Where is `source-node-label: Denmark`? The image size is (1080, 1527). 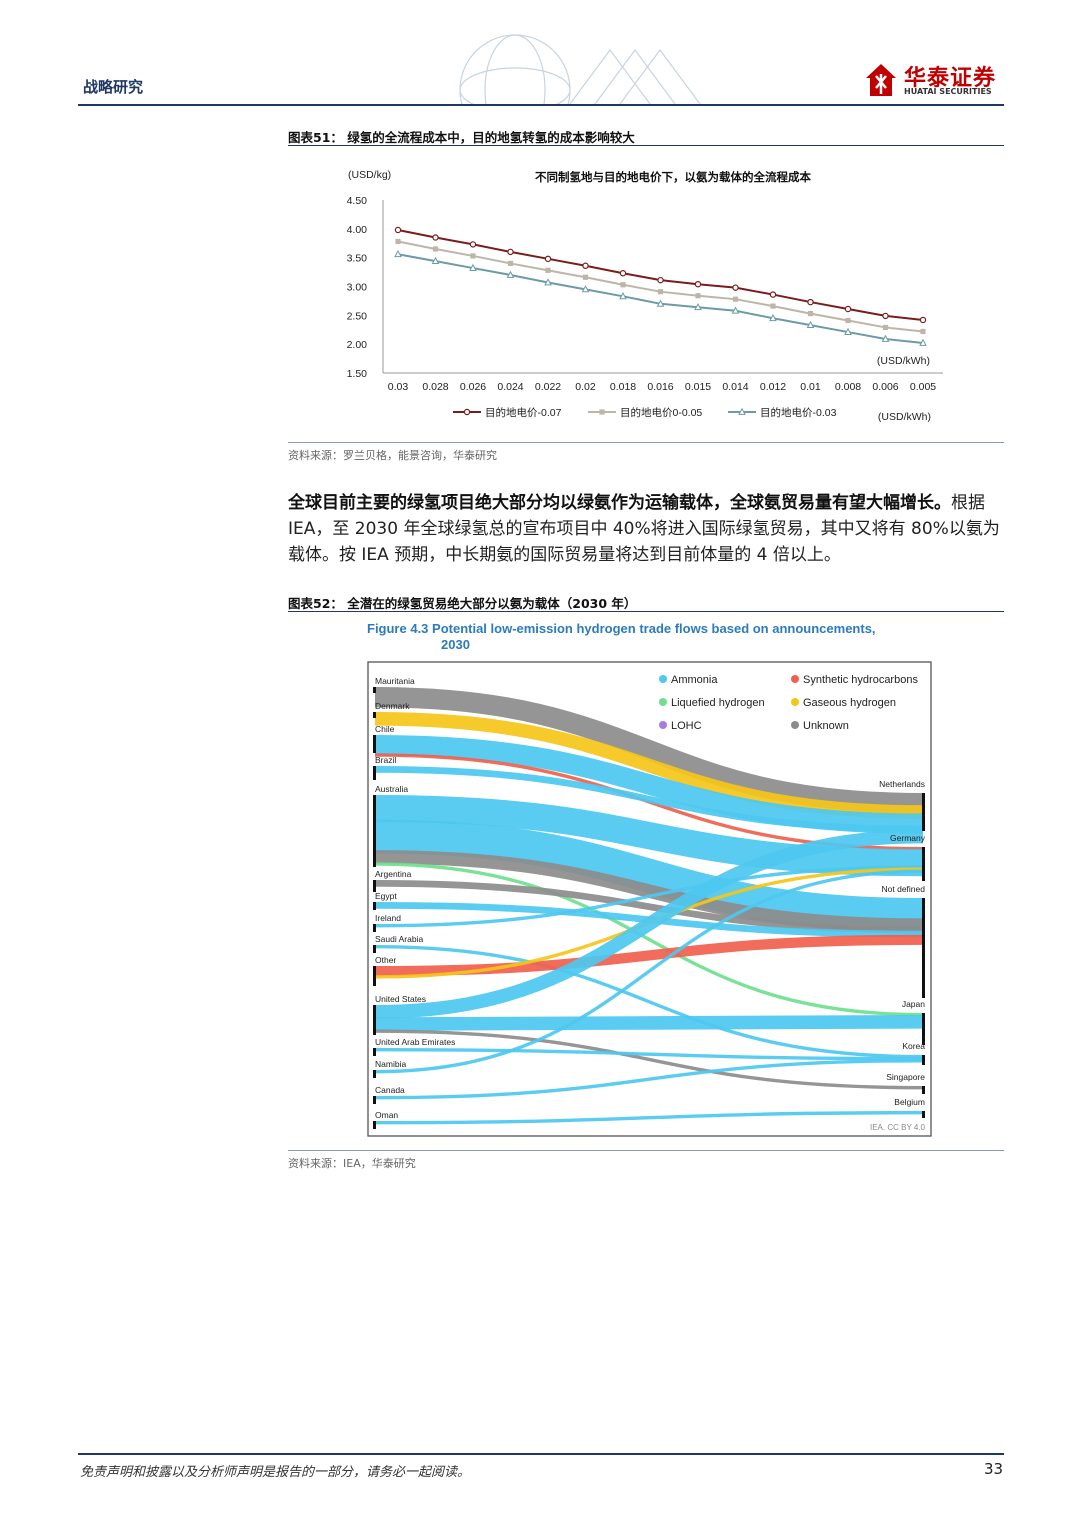 source-node-label: Denmark is located at coordinates (392, 706).